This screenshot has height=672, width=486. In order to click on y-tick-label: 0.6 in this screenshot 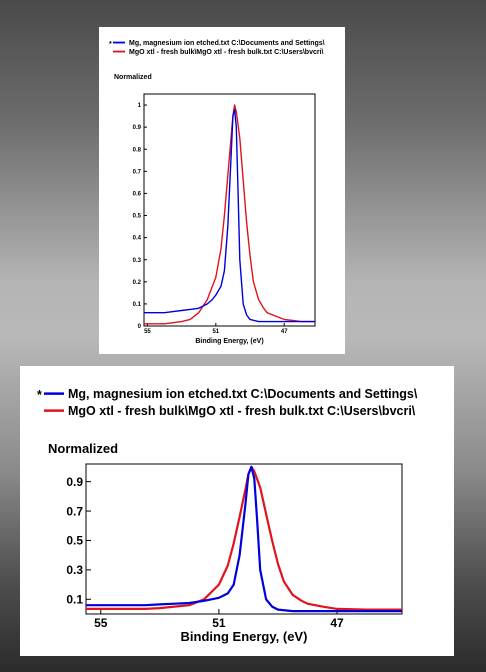, I will do `click(137, 195)`.